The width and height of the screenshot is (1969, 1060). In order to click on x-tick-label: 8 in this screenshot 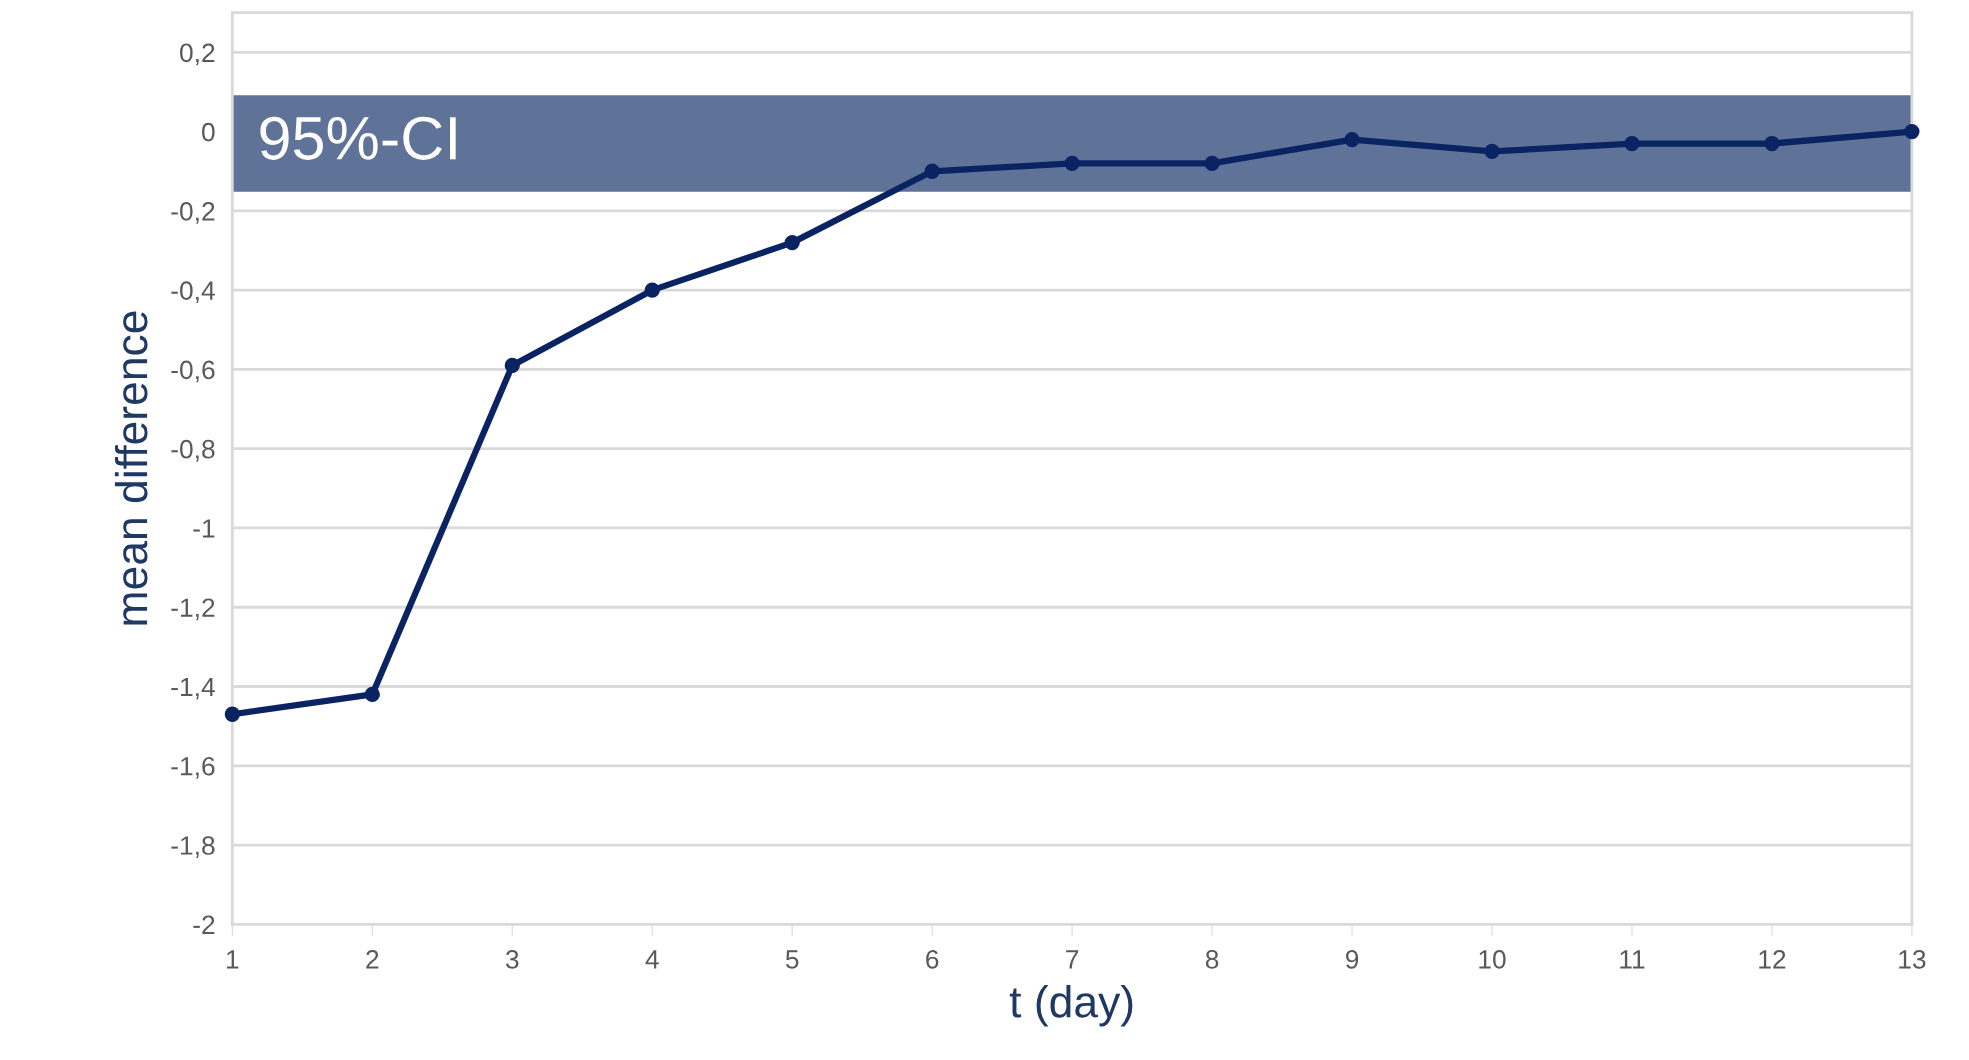, I will do `click(1212, 959)`.